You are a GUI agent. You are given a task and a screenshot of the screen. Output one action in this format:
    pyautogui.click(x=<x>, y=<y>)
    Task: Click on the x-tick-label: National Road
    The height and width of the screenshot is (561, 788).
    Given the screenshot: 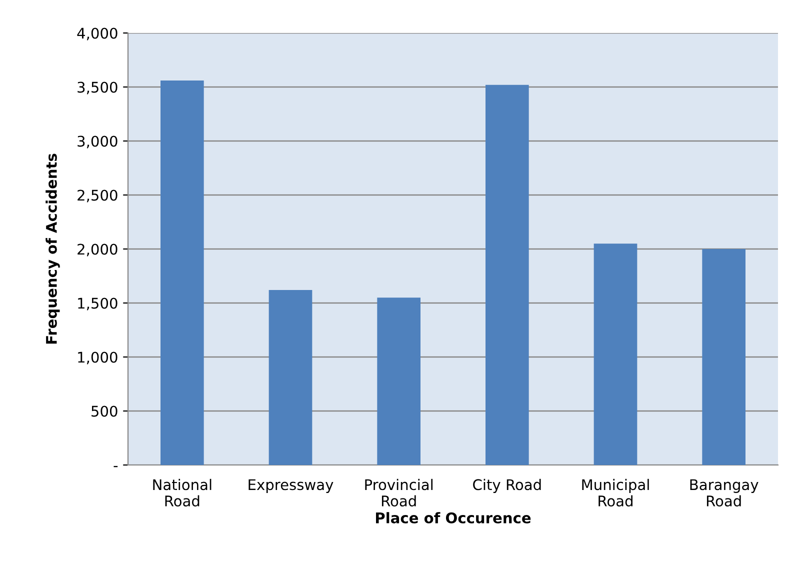 What is the action you would take?
    pyautogui.click(x=182, y=492)
    